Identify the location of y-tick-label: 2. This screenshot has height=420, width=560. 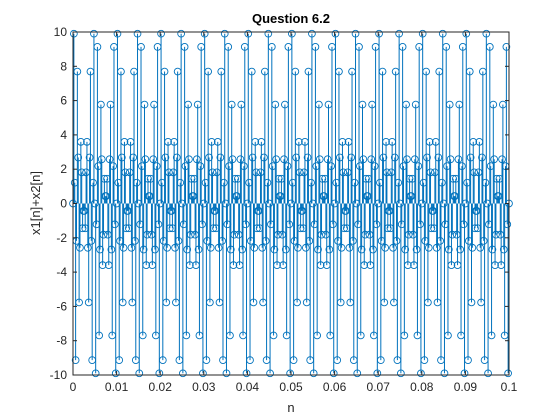
(63, 169).